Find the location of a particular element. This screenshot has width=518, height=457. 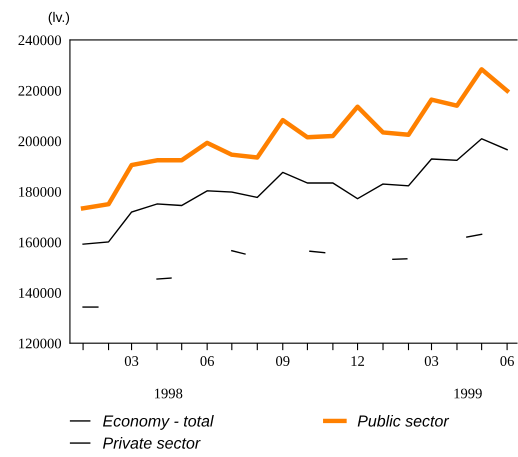

y-tick-label: 180000 is located at coordinates (40, 191).